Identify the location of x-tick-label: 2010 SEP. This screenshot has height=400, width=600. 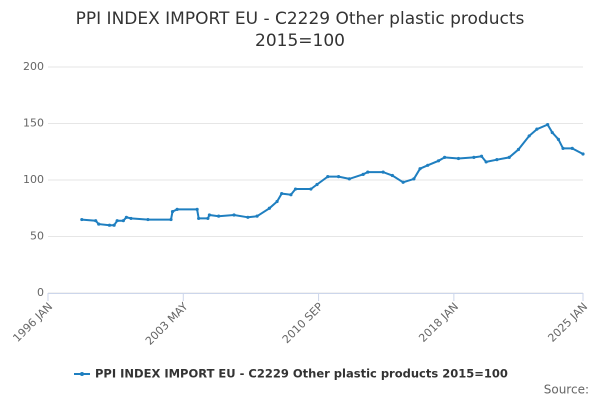
(303, 323).